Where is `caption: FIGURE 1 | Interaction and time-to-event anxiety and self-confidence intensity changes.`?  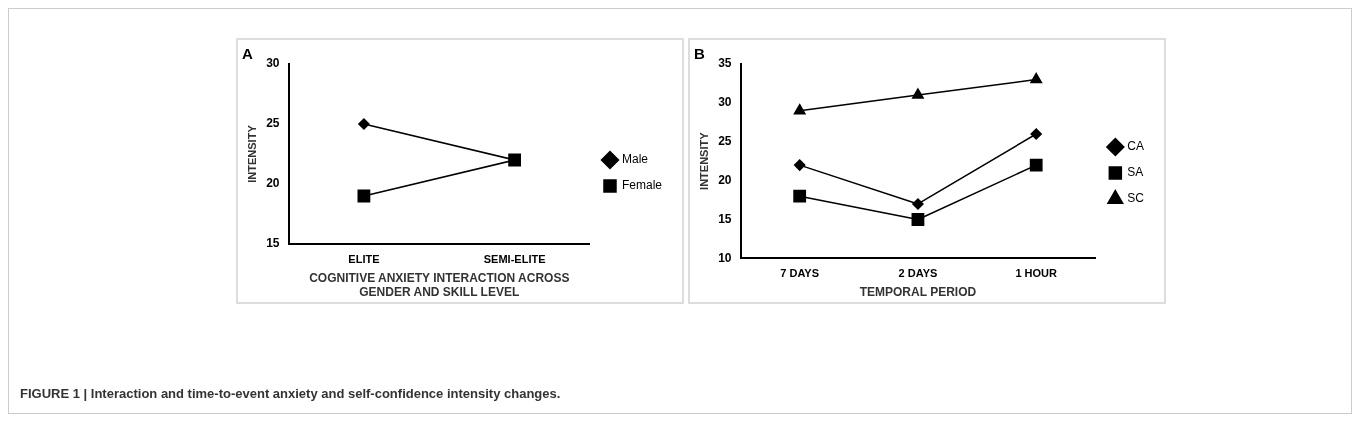
caption: FIGURE 1 | Interaction and time-to-event anxiety and self-confidence intensity changes. is located at coordinates (290, 393).